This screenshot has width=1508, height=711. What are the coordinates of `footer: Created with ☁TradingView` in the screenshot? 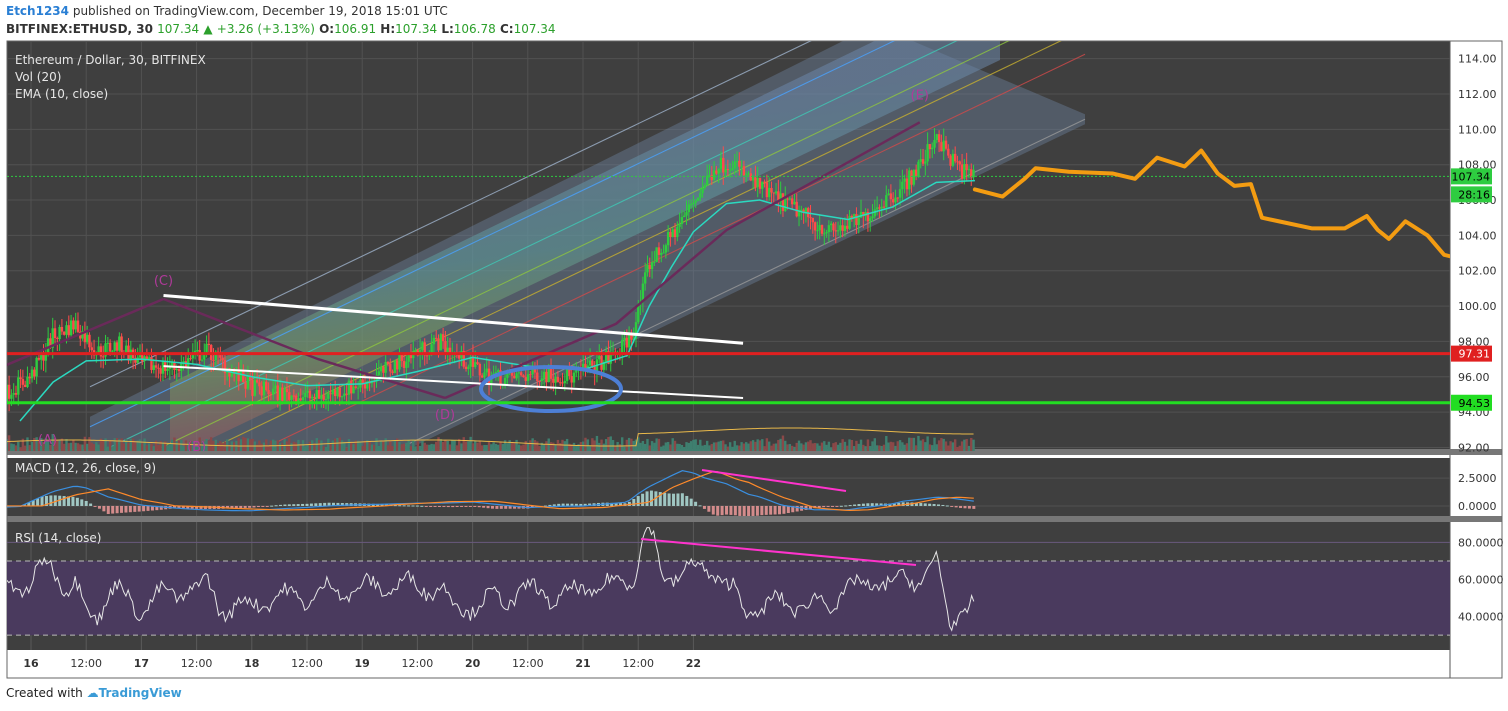 It's located at (94, 693).